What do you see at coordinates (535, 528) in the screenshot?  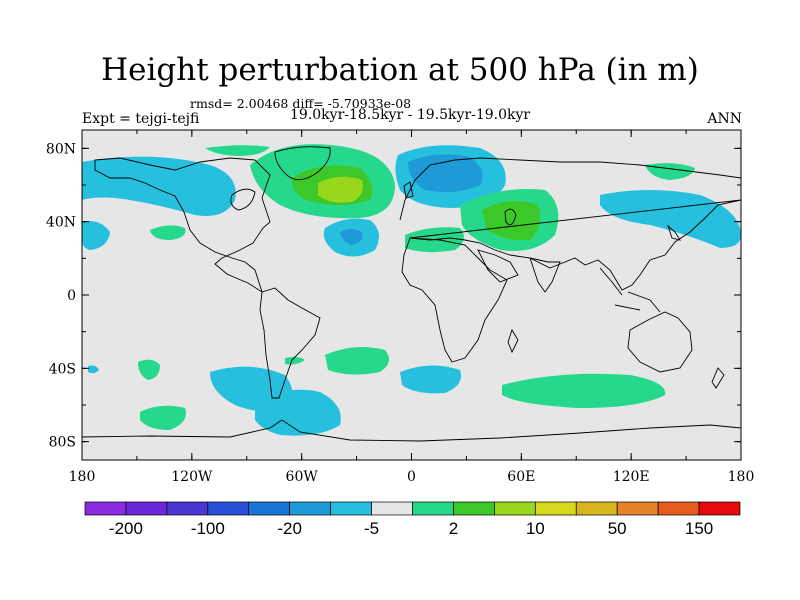 I see `colorbar-label: 10` at bounding box center [535, 528].